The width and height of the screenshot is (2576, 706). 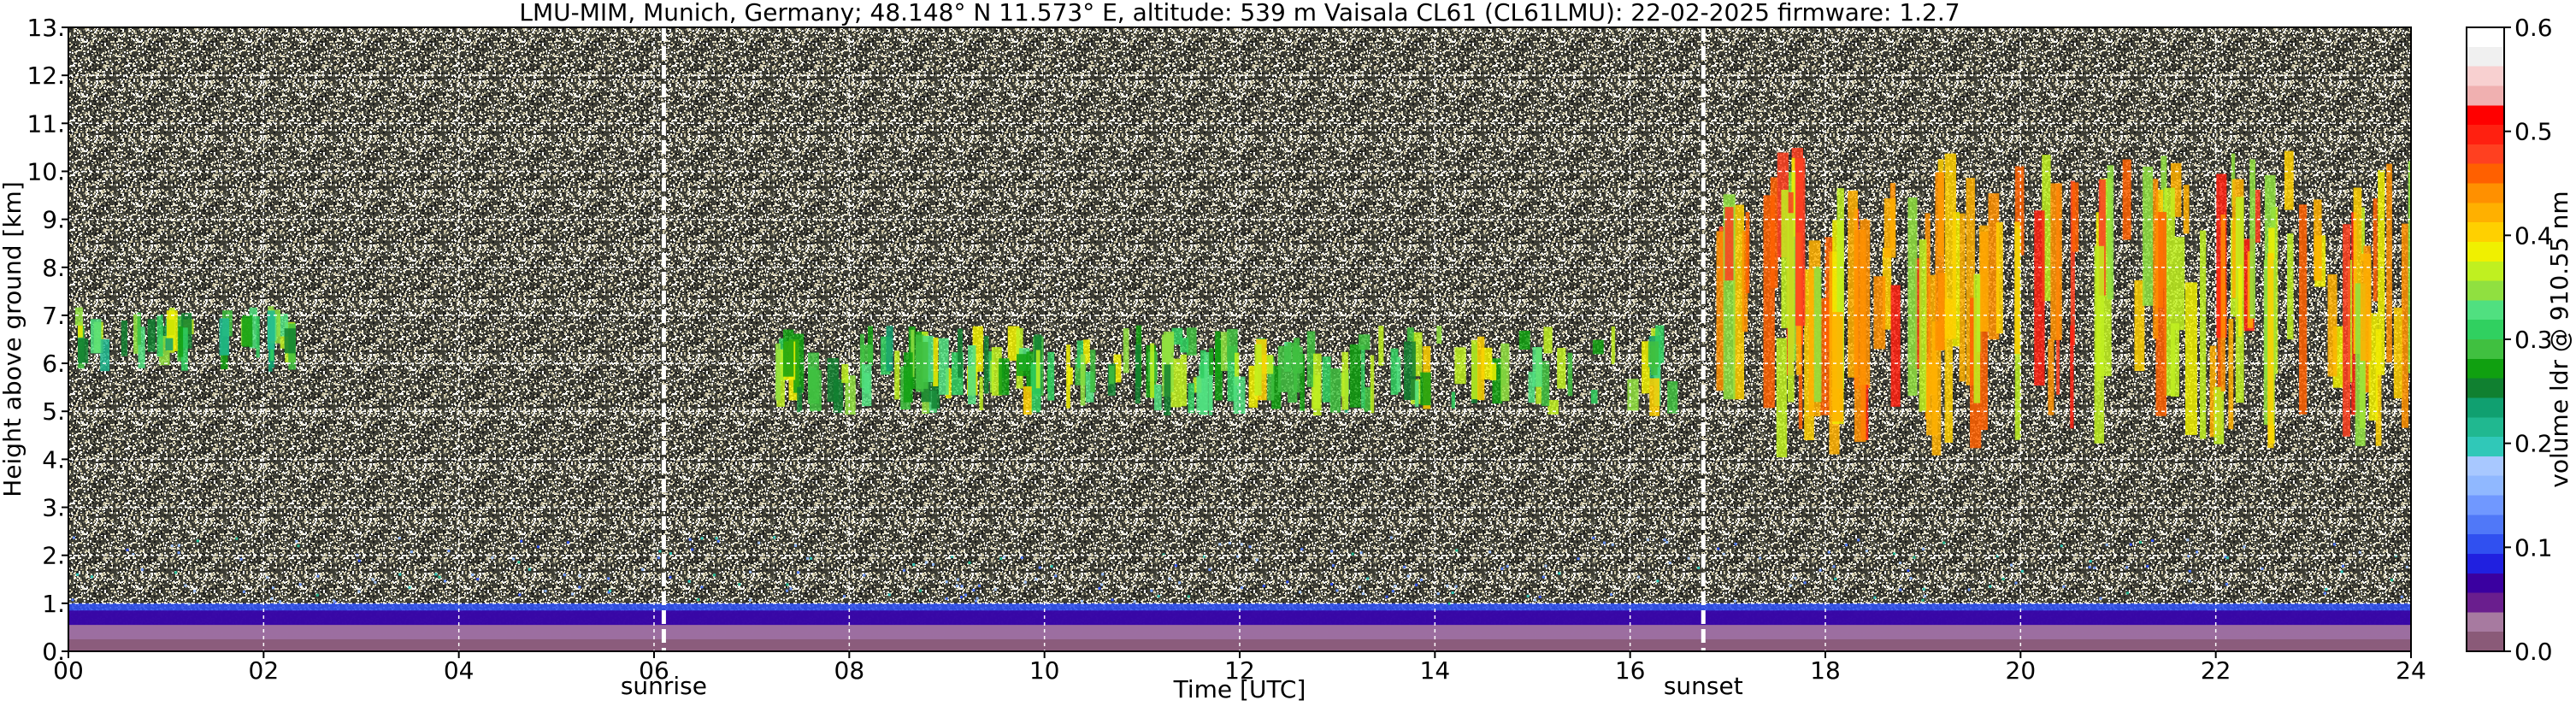 I want to click on colorbar-tick-label: 0.0, so click(x=2533, y=652).